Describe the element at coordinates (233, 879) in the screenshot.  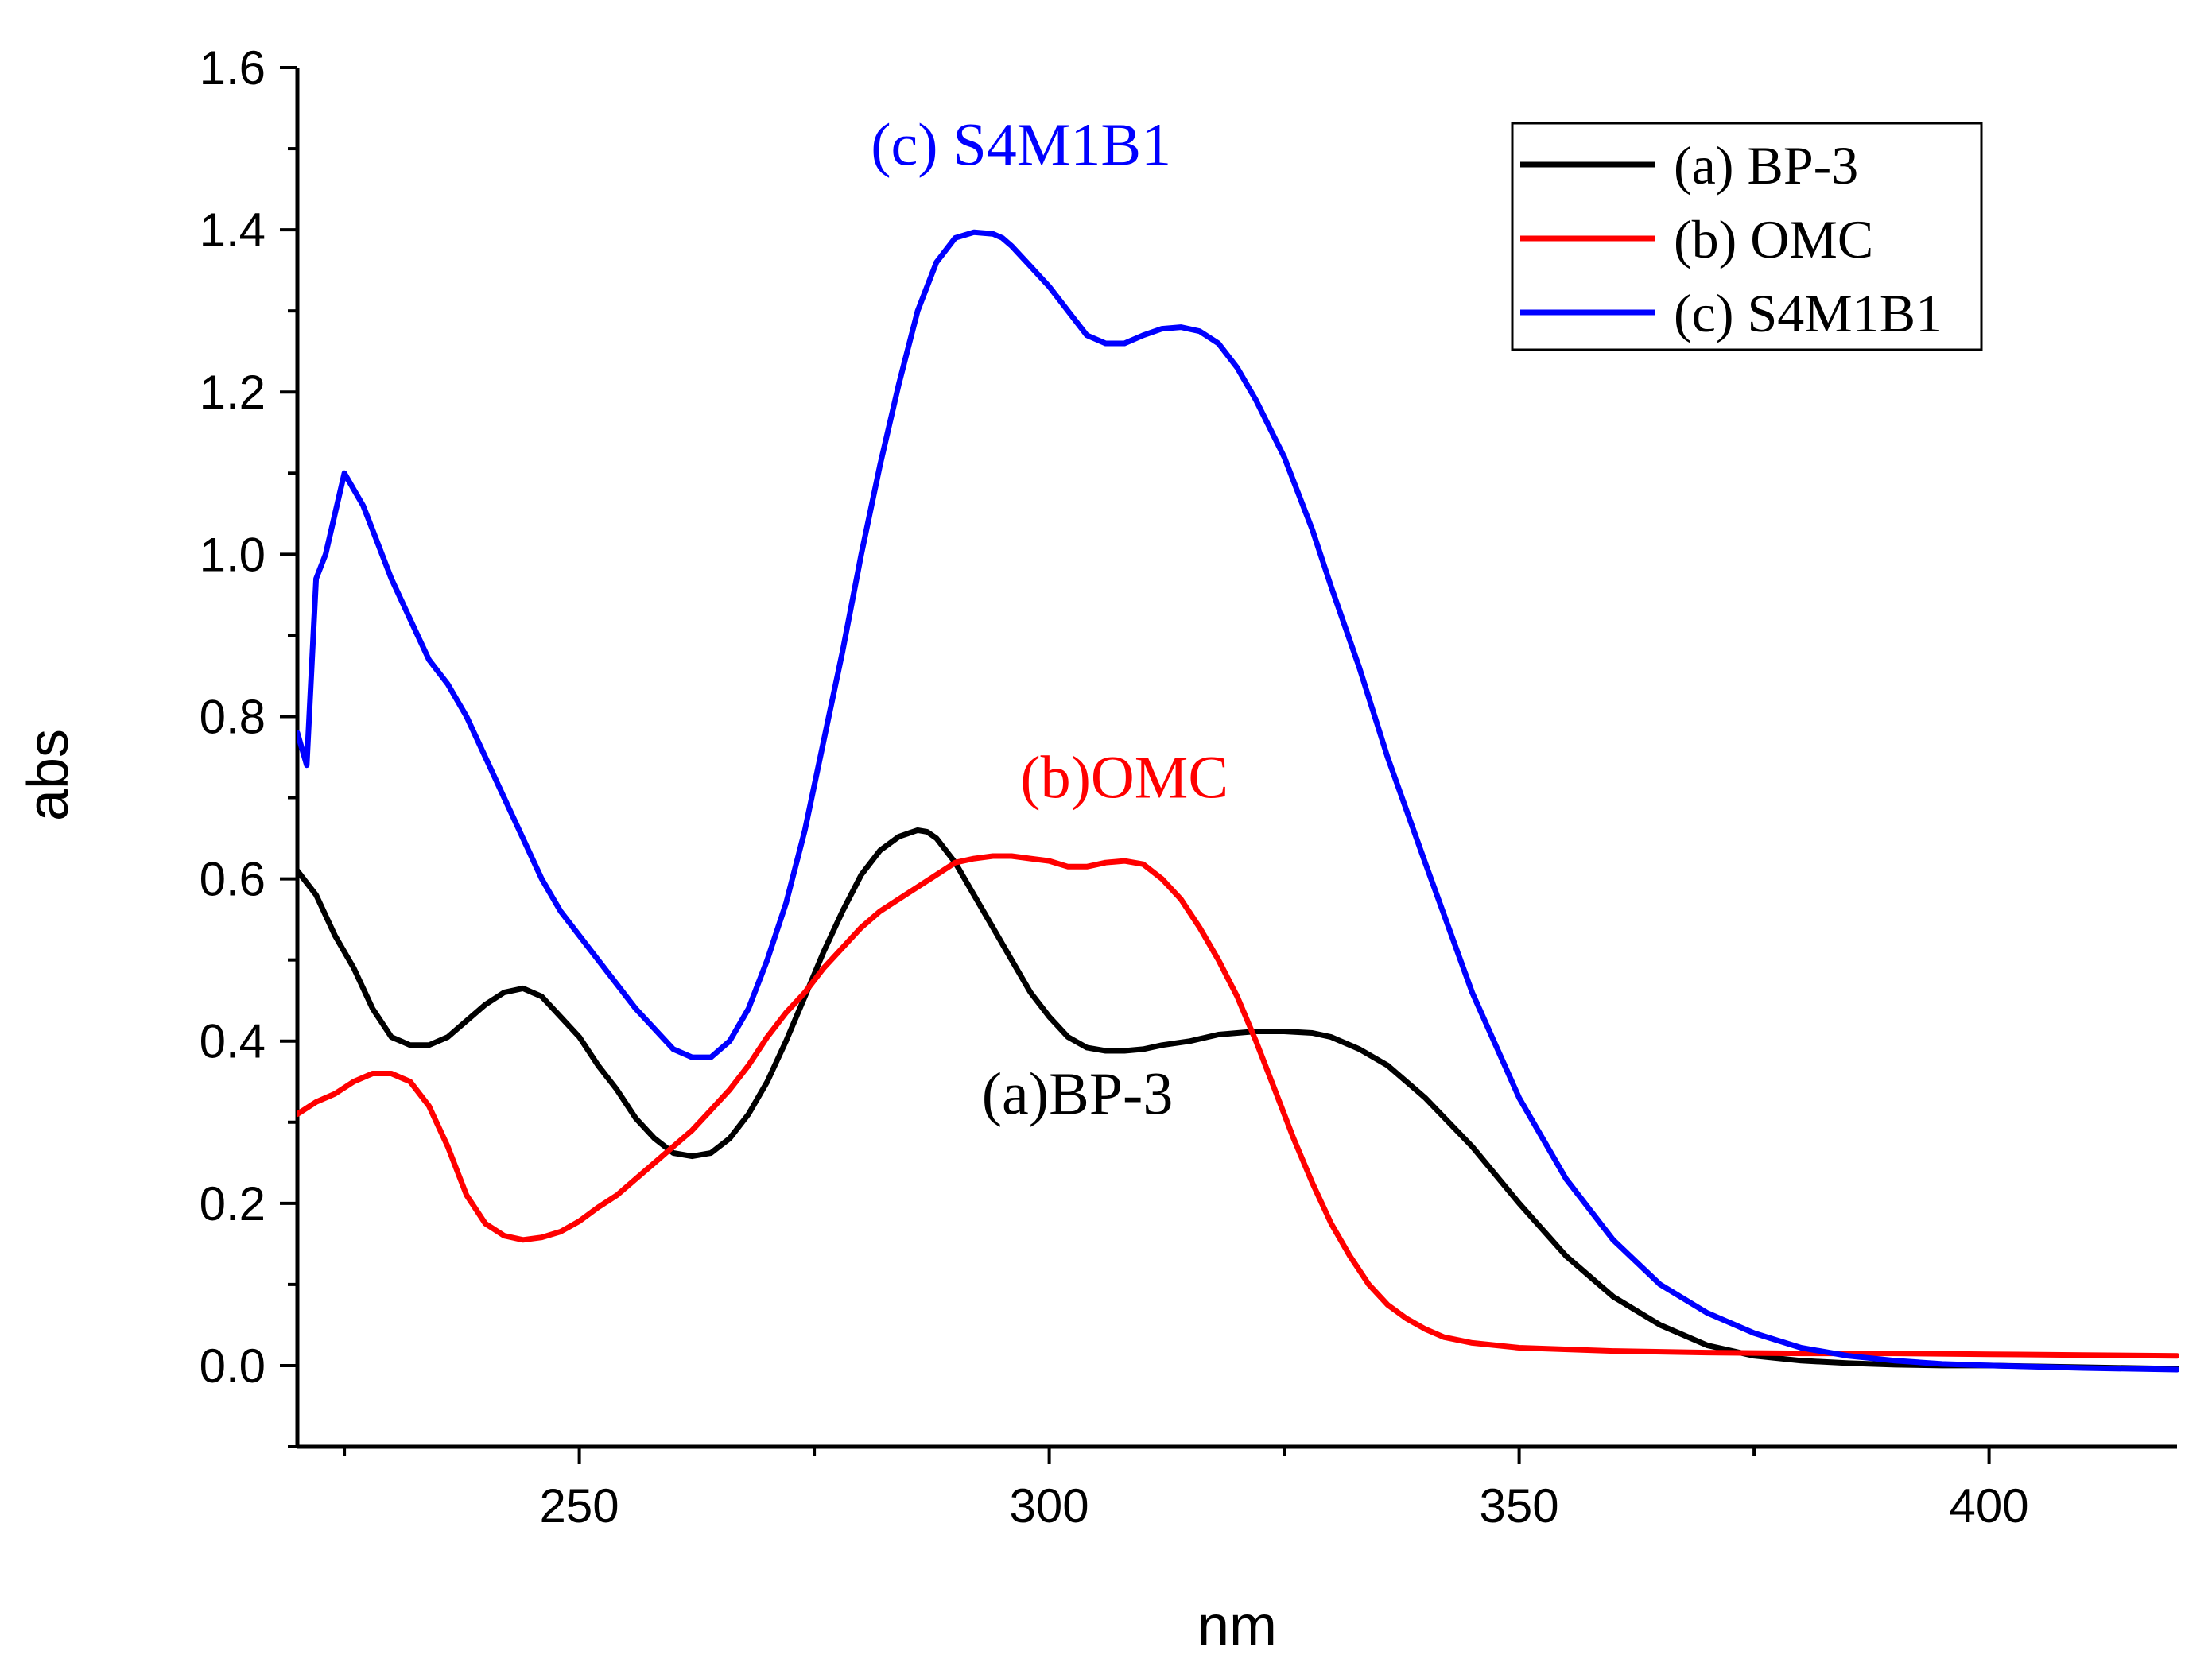
I see `y-tick-label: 0.6` at that location.